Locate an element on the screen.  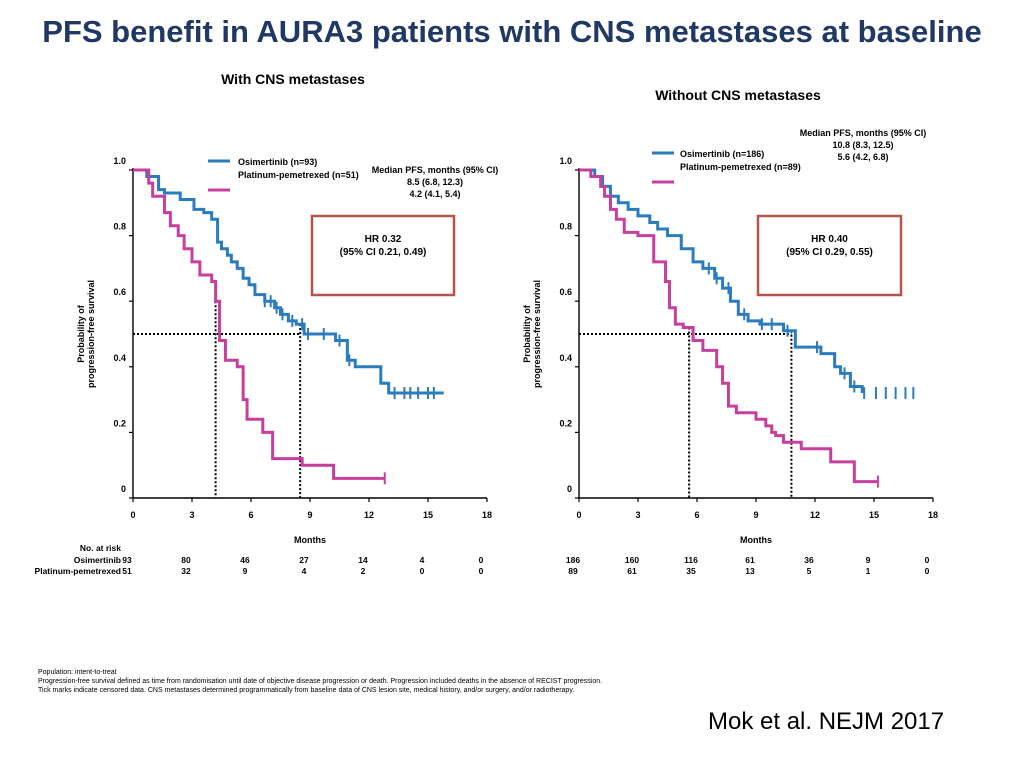
legend-label: Platinum-pemetrexed (n=51) is located at coordinates (298, 175).